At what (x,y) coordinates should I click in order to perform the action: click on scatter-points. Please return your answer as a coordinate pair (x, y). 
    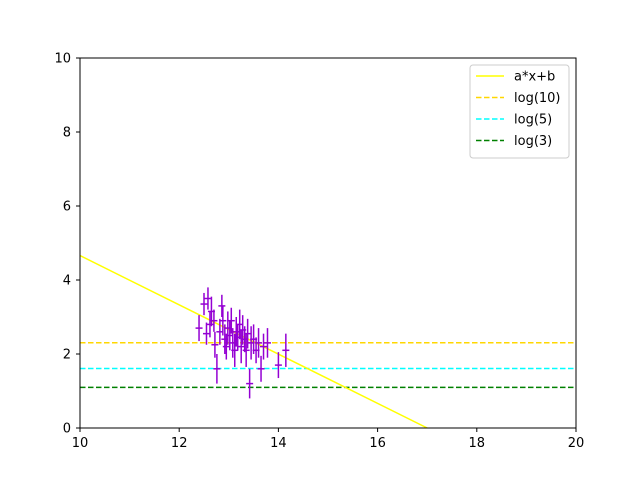
    Looking at the image, I should click on (242, 343).